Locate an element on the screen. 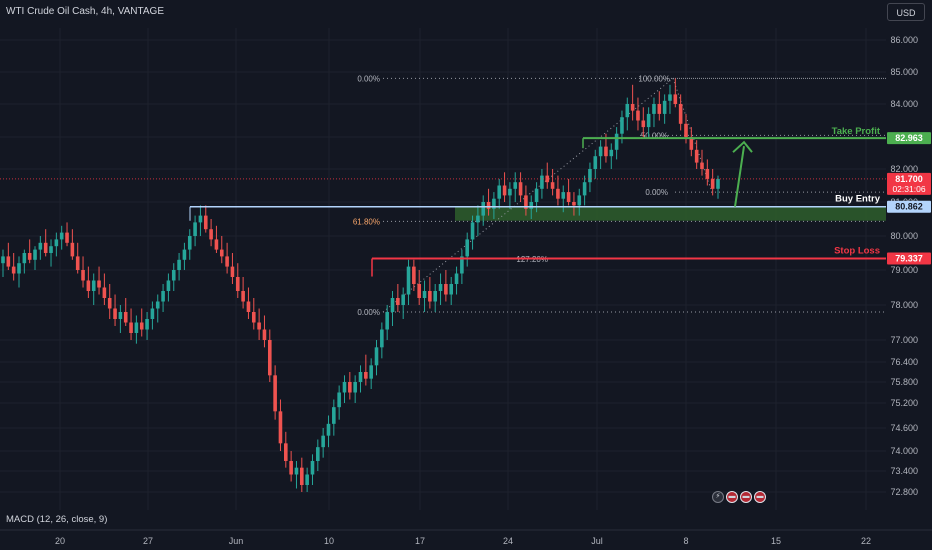  lightning-icon: ⚡ is located at coordinates (718, 497).